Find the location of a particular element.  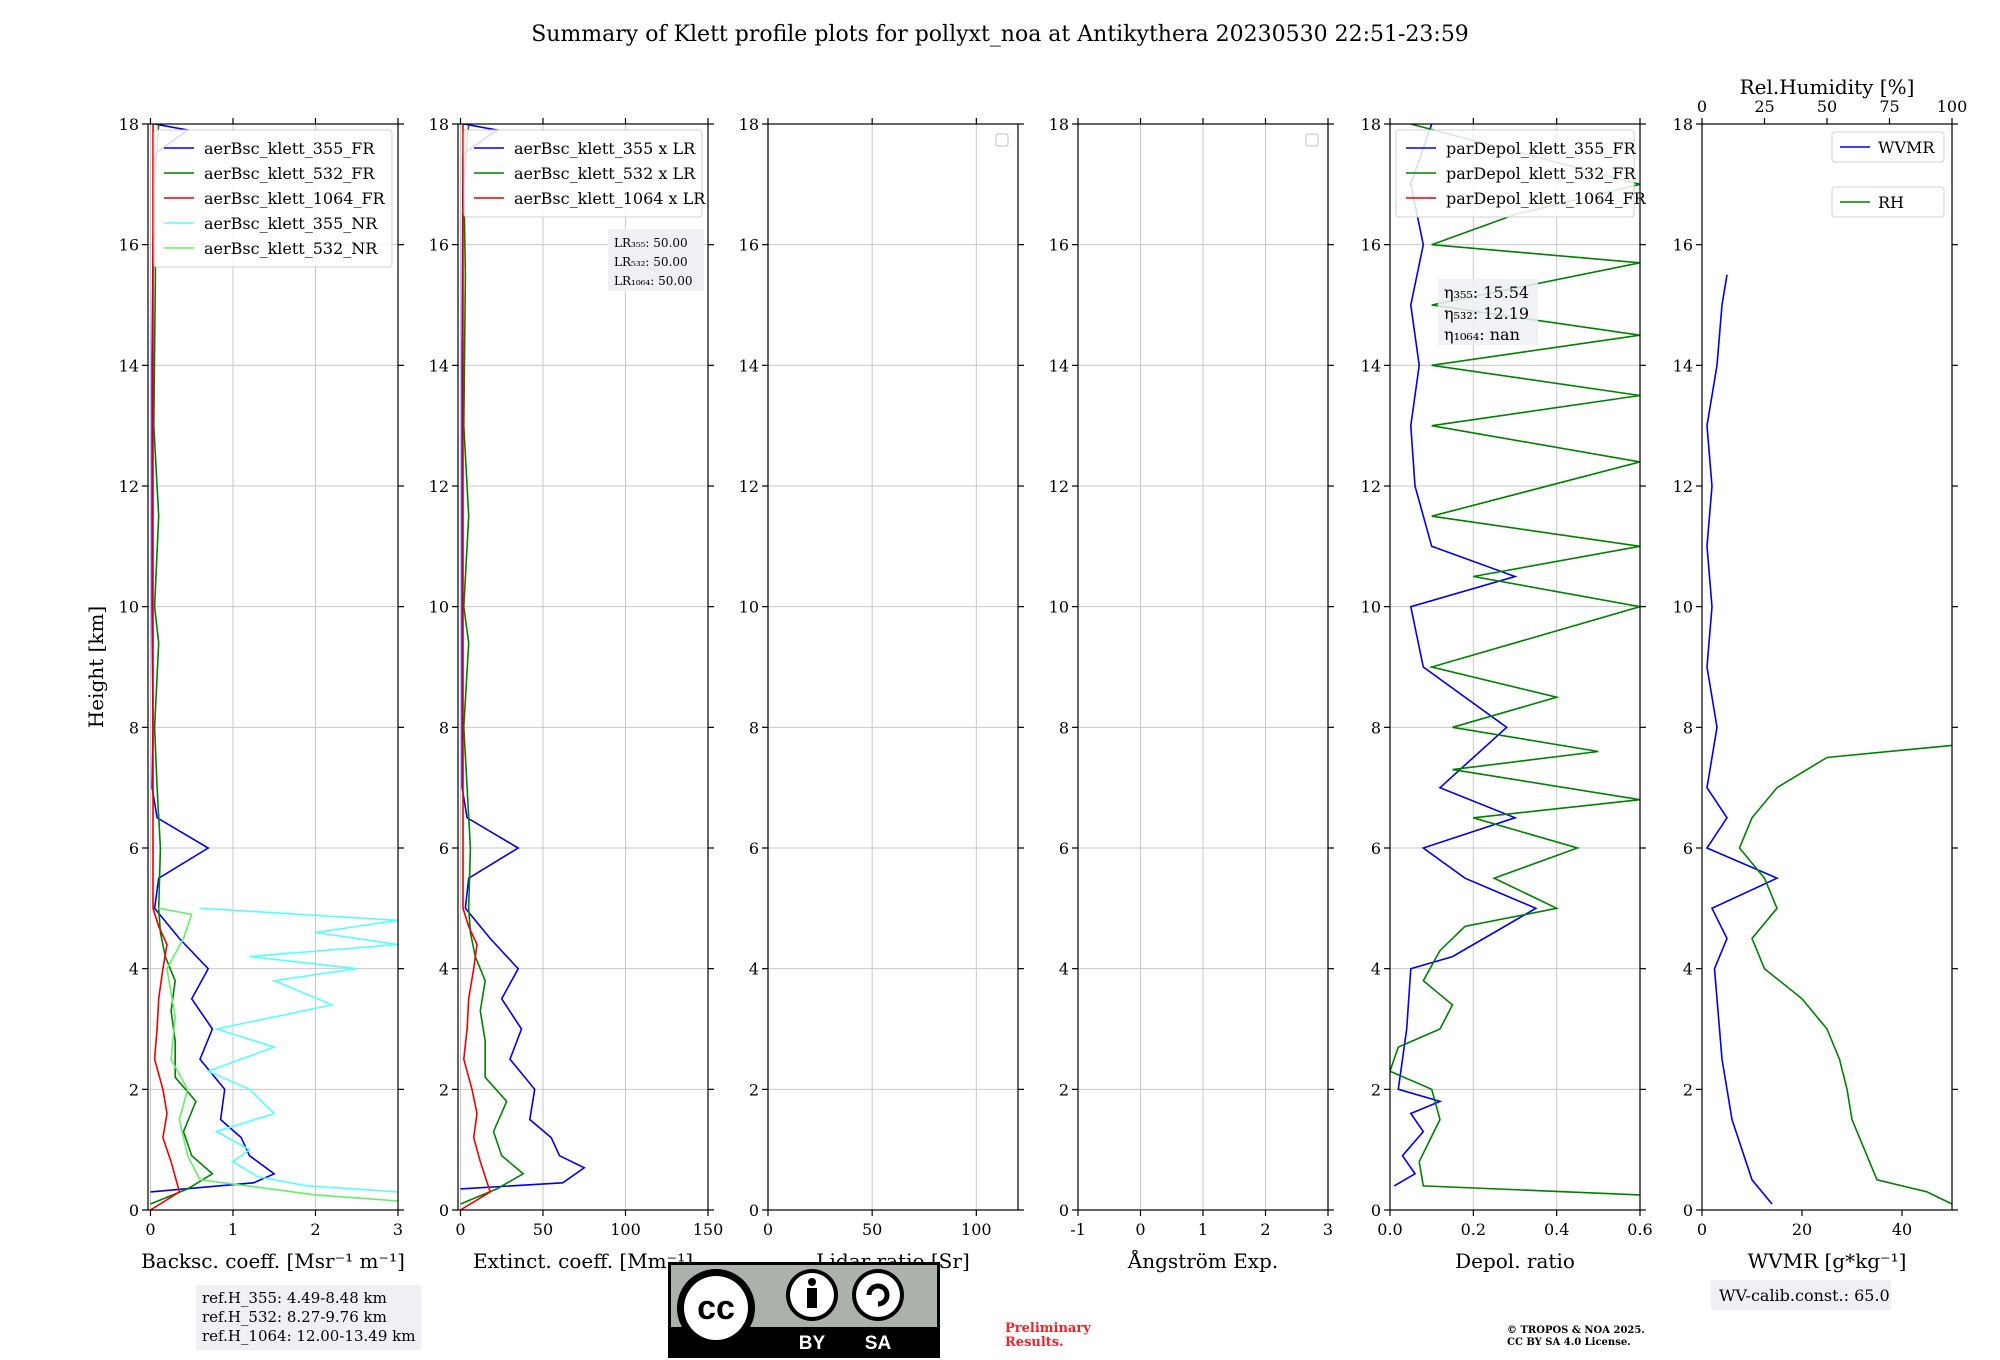

series-line-aerBsc_klett_355_NR is located at coordinates (298, 1050).